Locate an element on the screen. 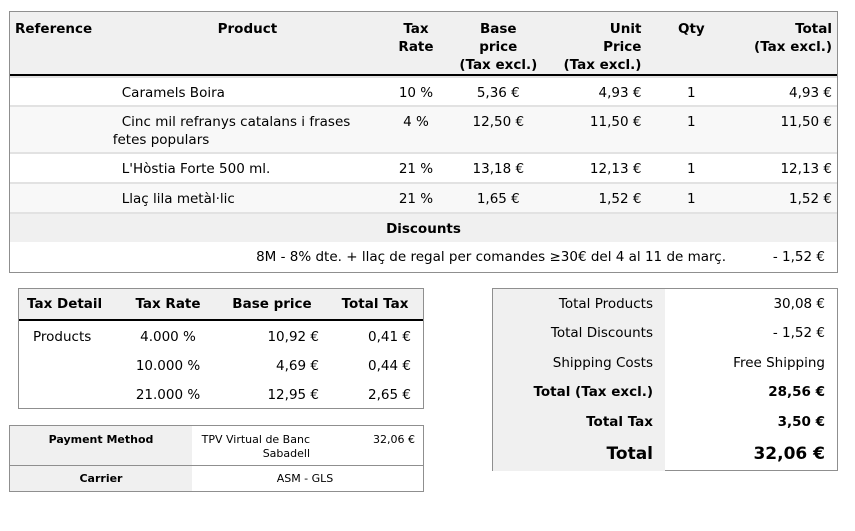  col-unit-line2: Price is located at coordinates (622, 47).